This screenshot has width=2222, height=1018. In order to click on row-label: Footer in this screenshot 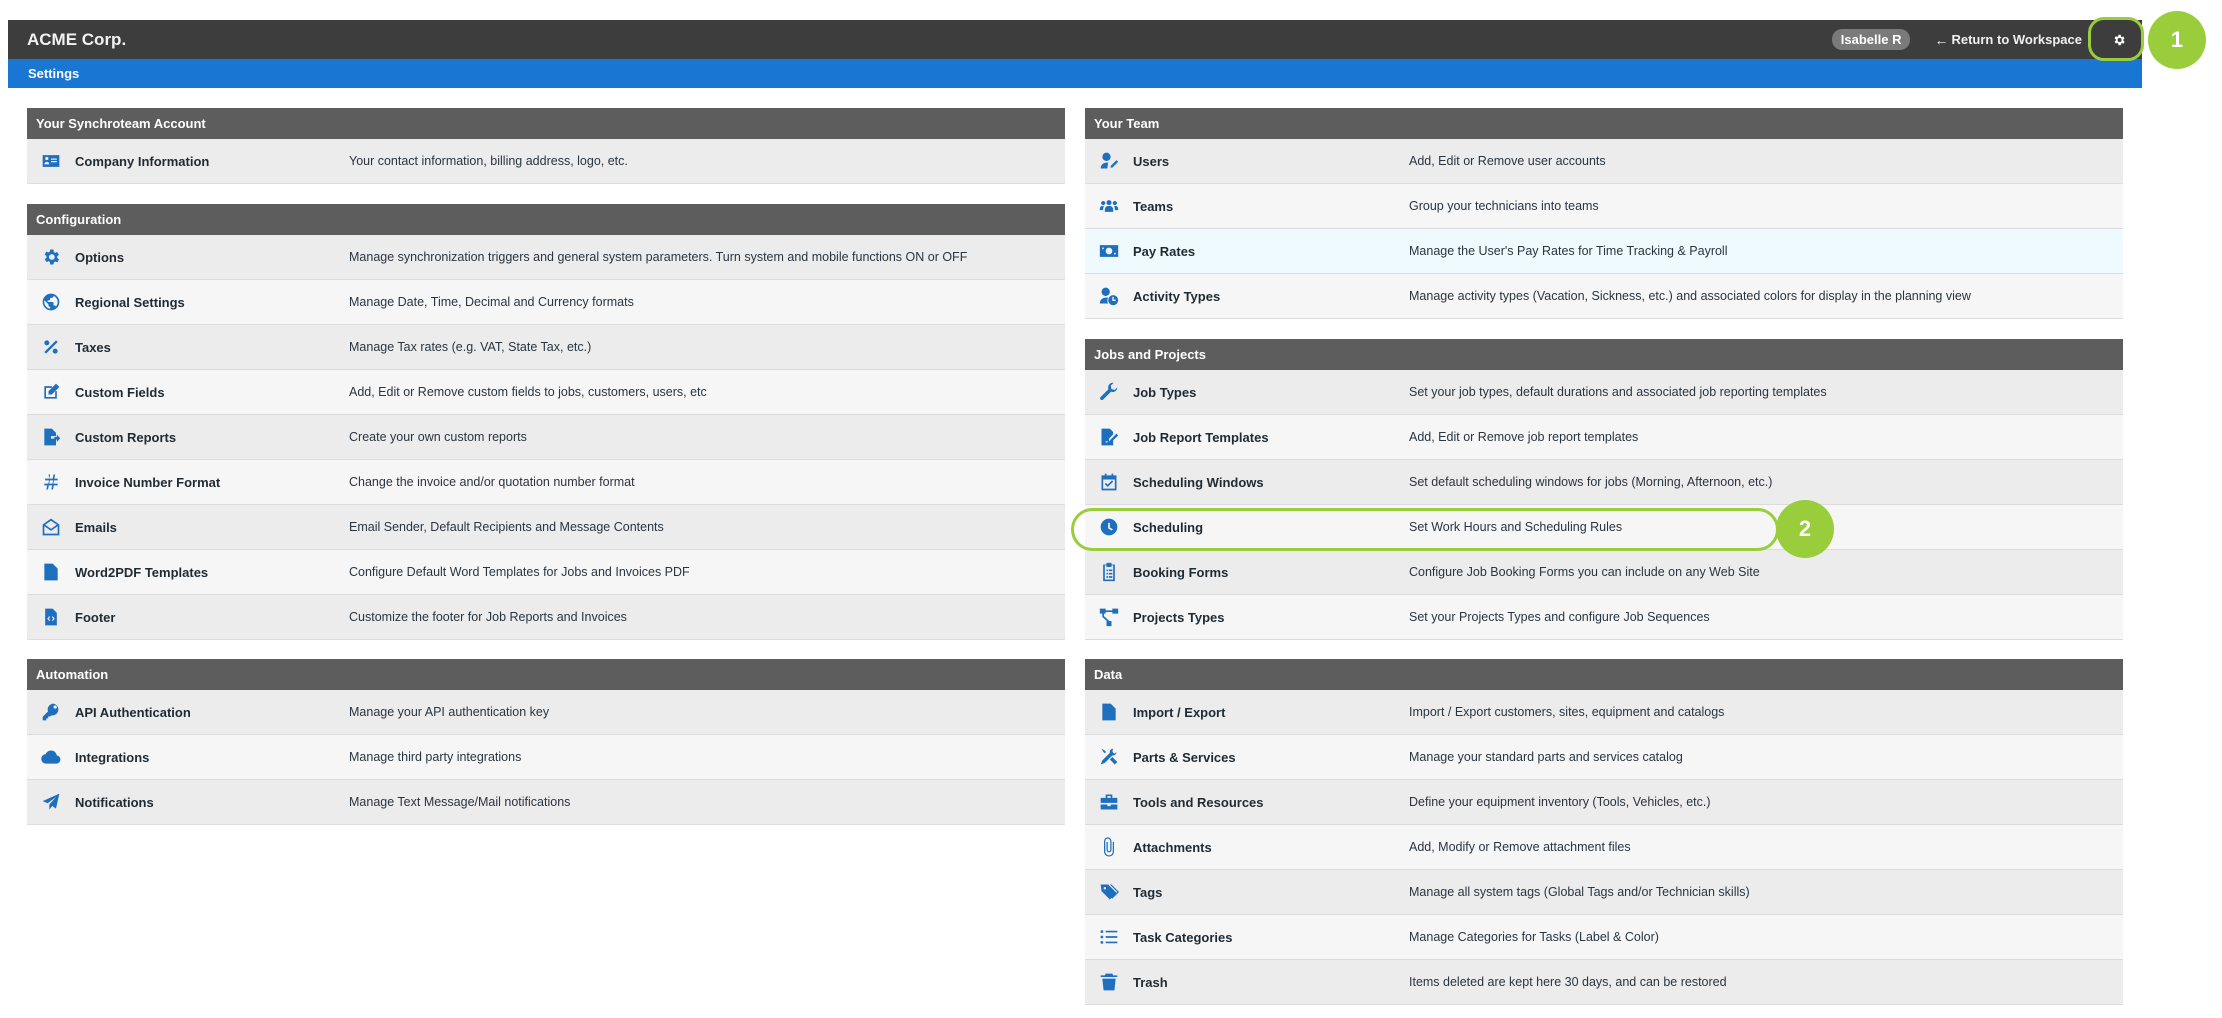, I will do `click(95, 617)`.